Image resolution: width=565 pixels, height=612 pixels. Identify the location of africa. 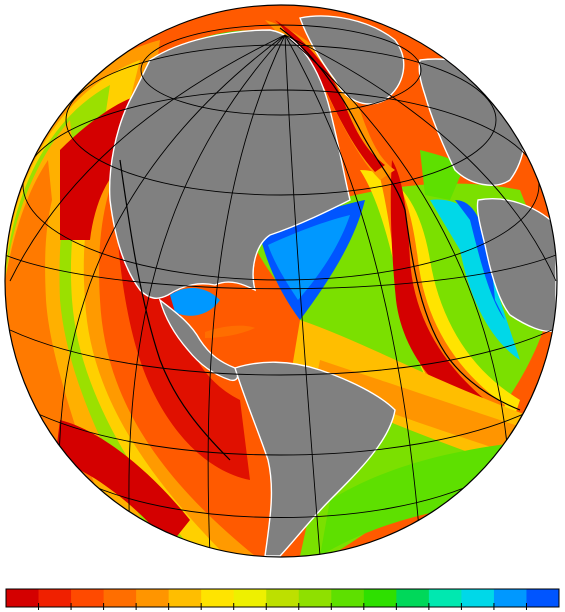
(516, 265).